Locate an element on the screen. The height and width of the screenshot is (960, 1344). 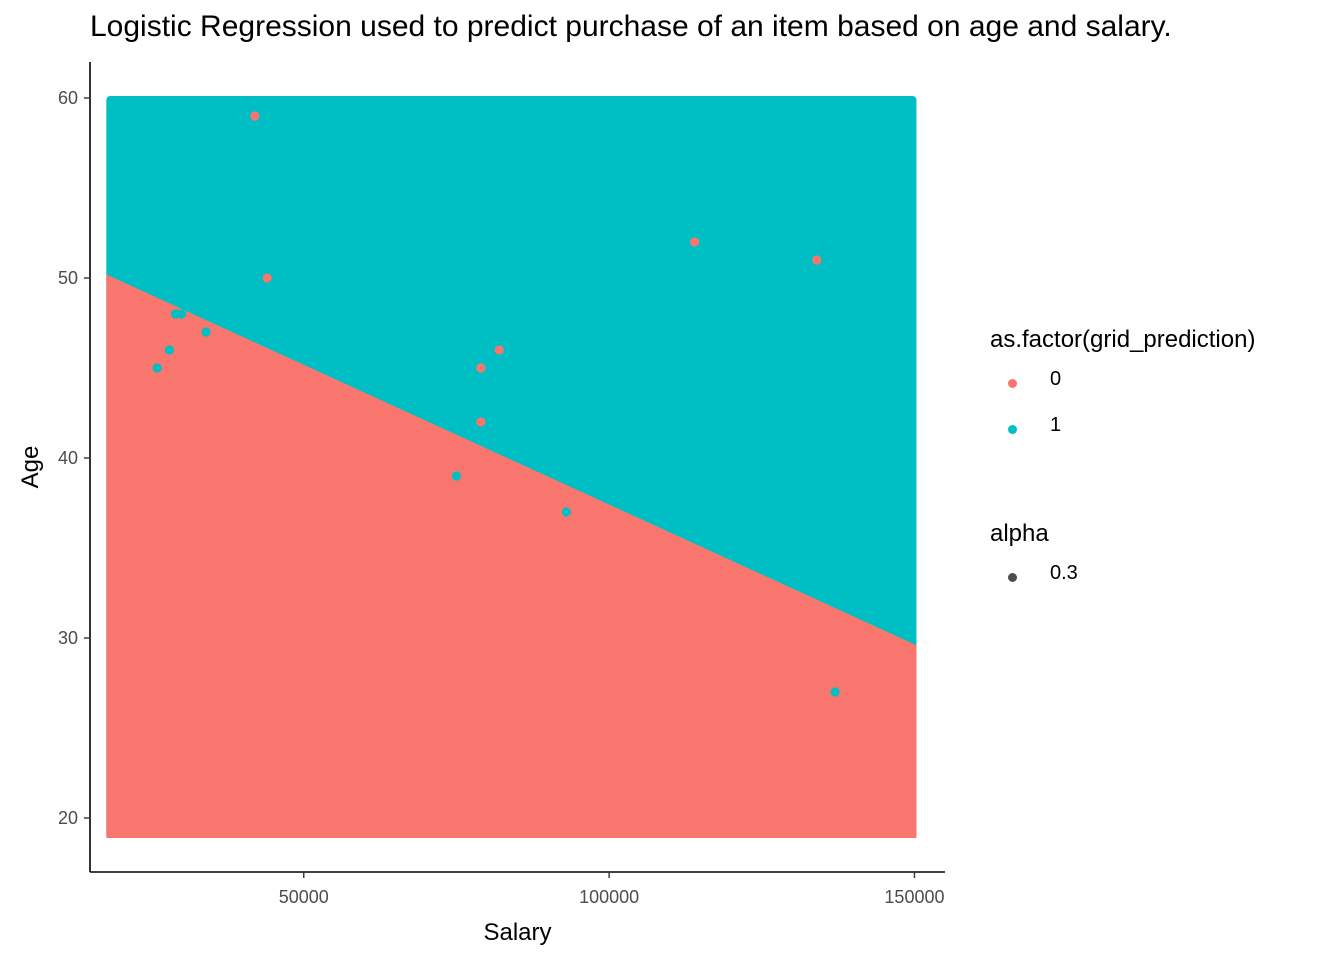
legend-item-class-1: 1 is located at coordinates (1122, 435).